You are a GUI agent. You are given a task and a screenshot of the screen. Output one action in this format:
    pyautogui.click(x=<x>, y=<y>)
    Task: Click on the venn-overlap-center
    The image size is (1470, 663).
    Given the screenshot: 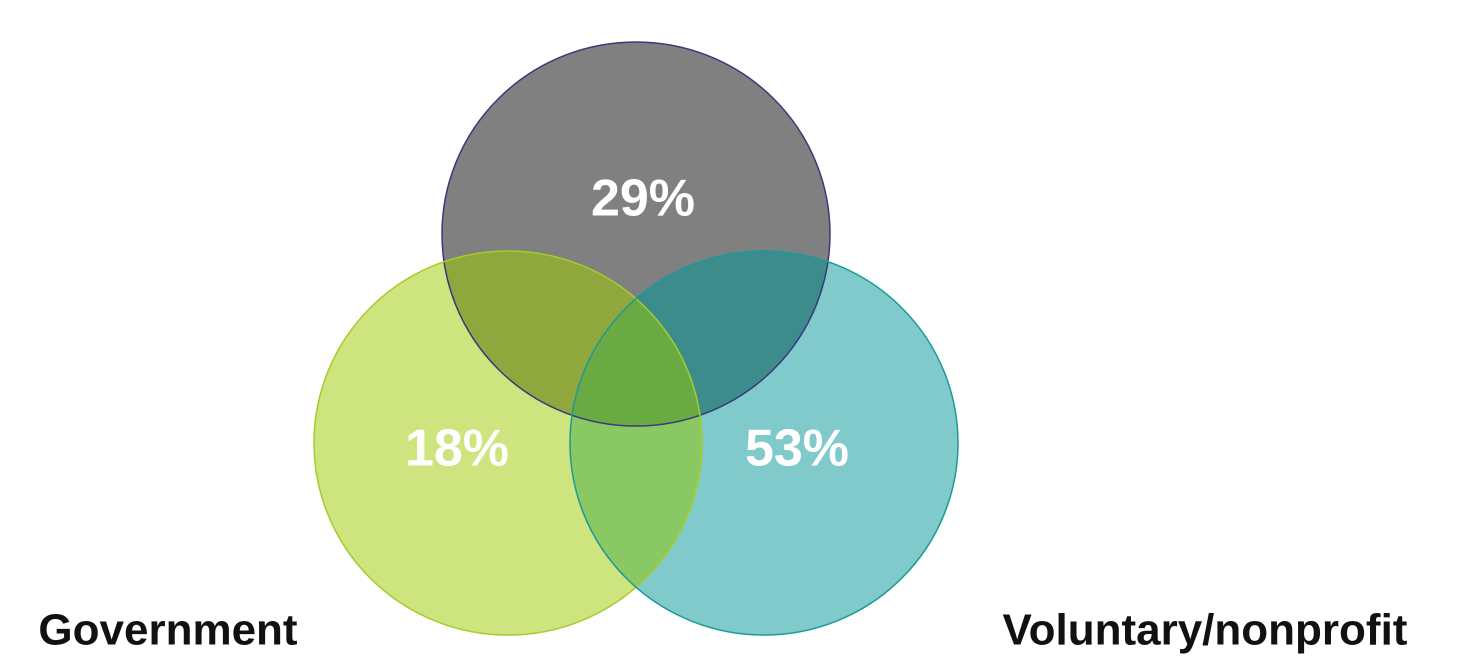 What is the action you would take?
    pyautogui.click(x=636, y=338)
    